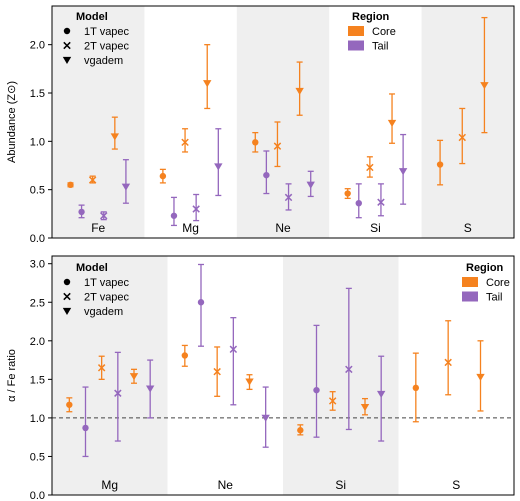  What do you see at coordinates (101, 368) in the screenshot?
I see `mg-x-core-marker` at bounding box center [101, 368].